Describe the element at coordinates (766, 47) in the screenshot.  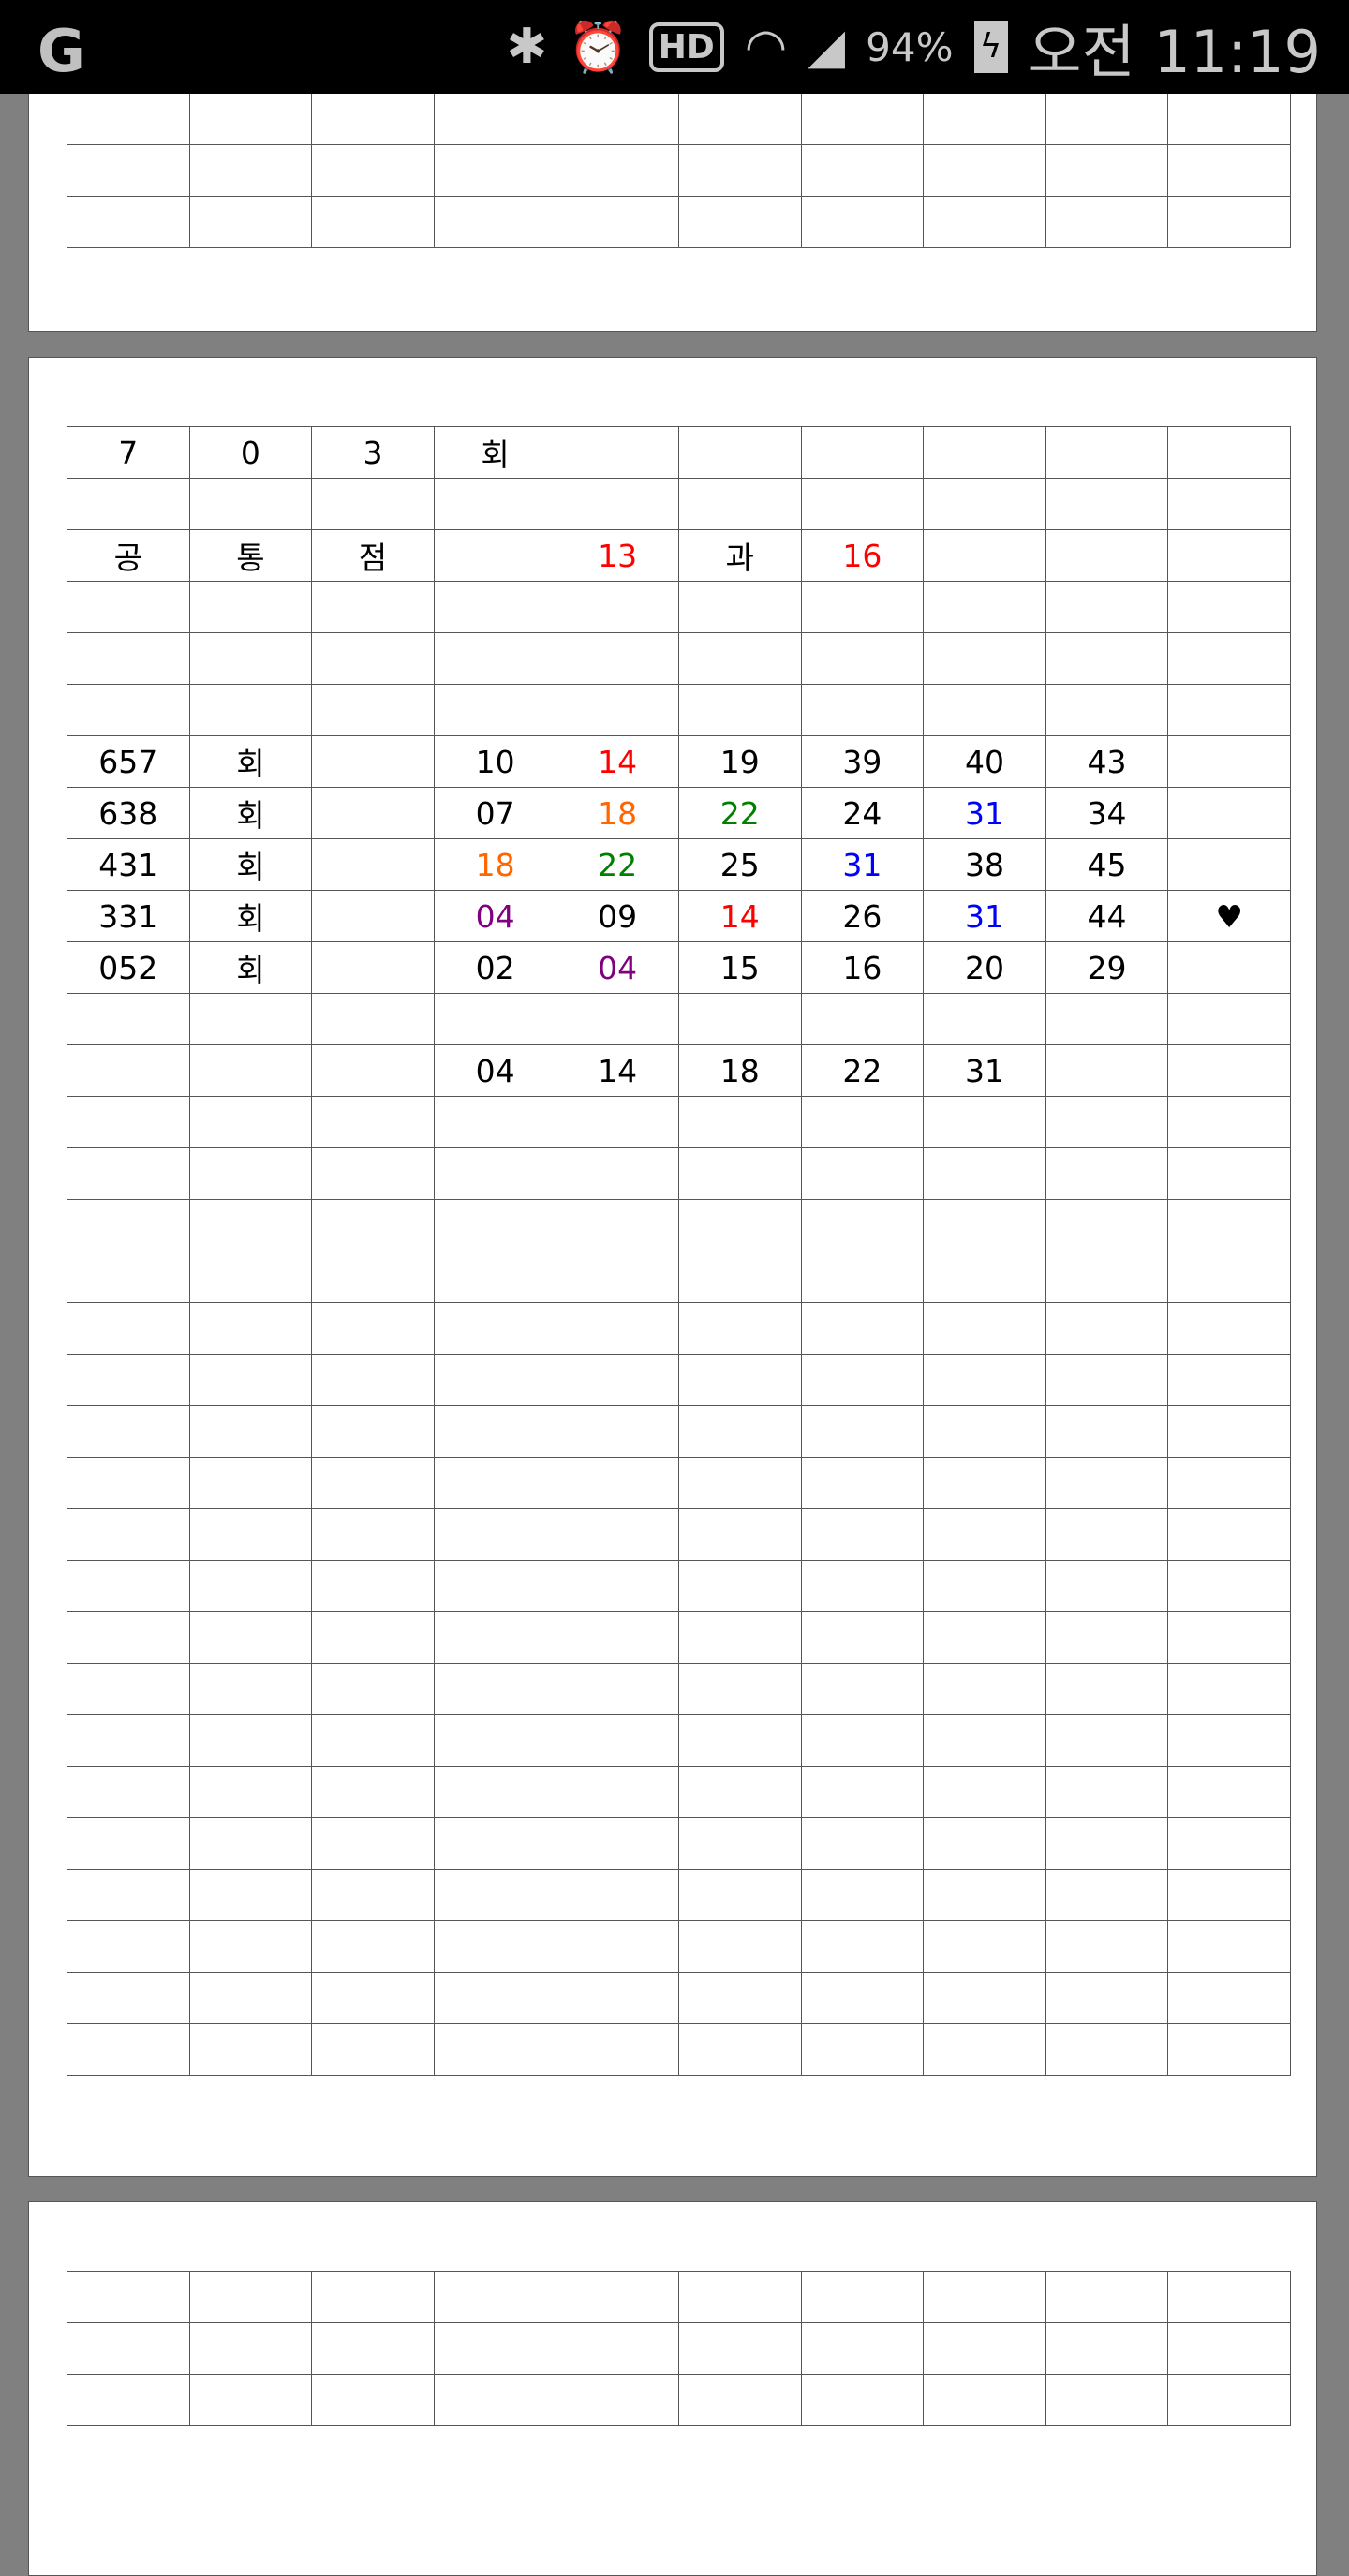
I see `wifi-icon: ◠` at that location.